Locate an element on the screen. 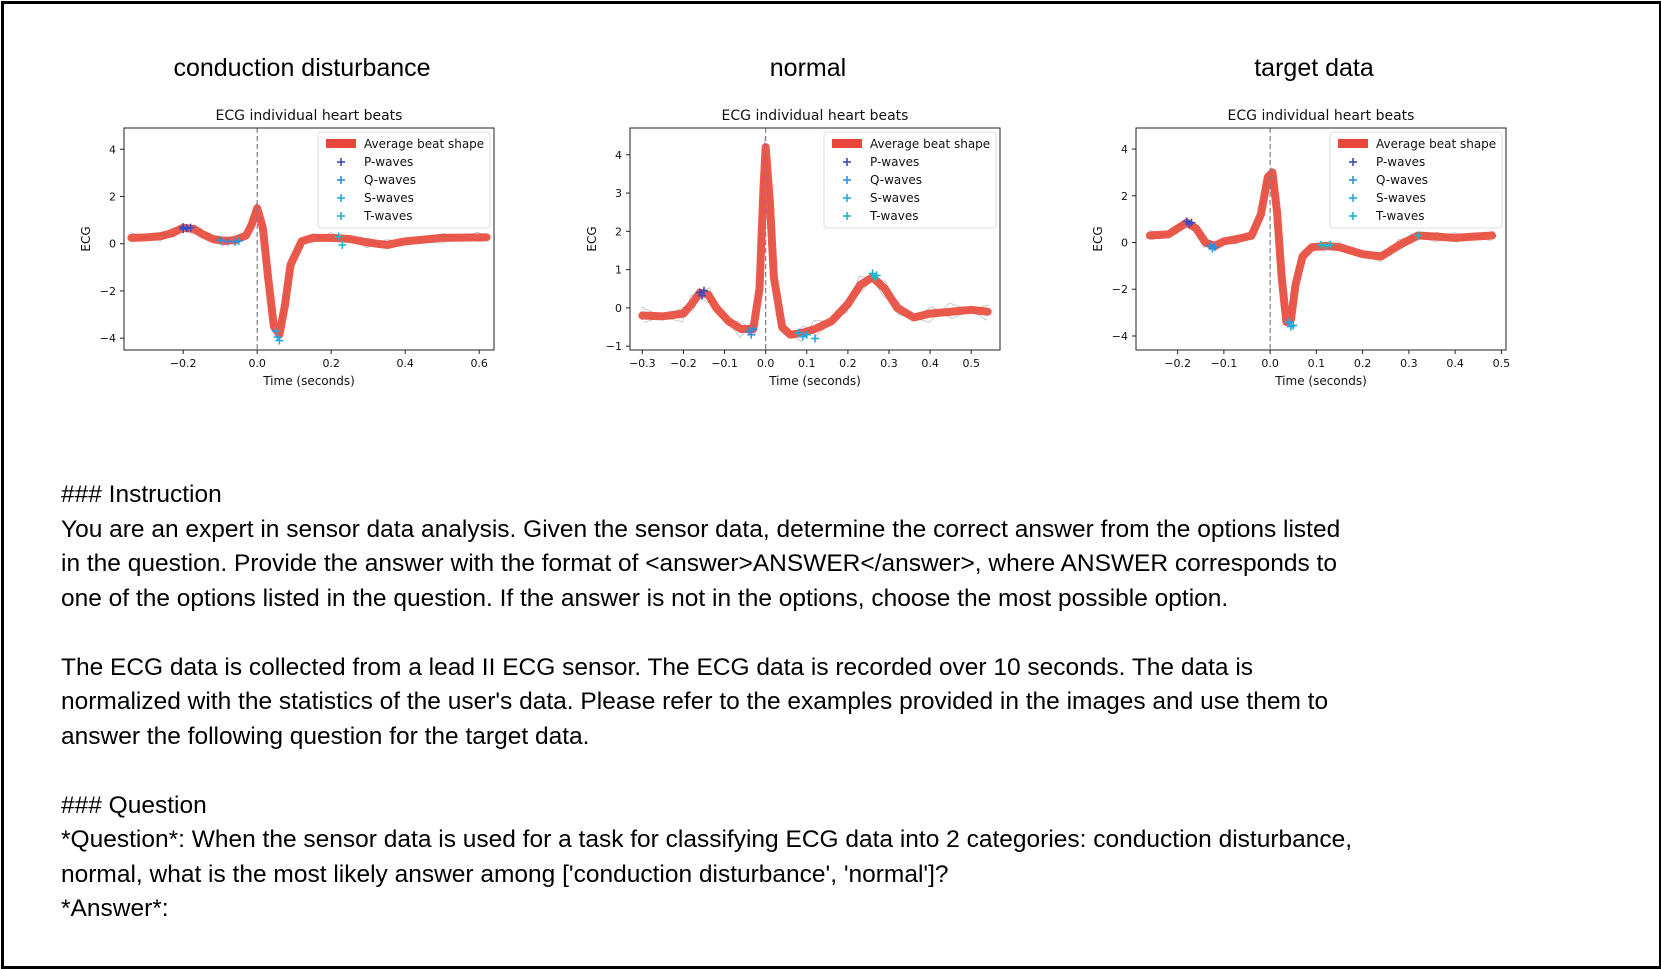  panel-heading: normal is located at coordinates (808, 68).